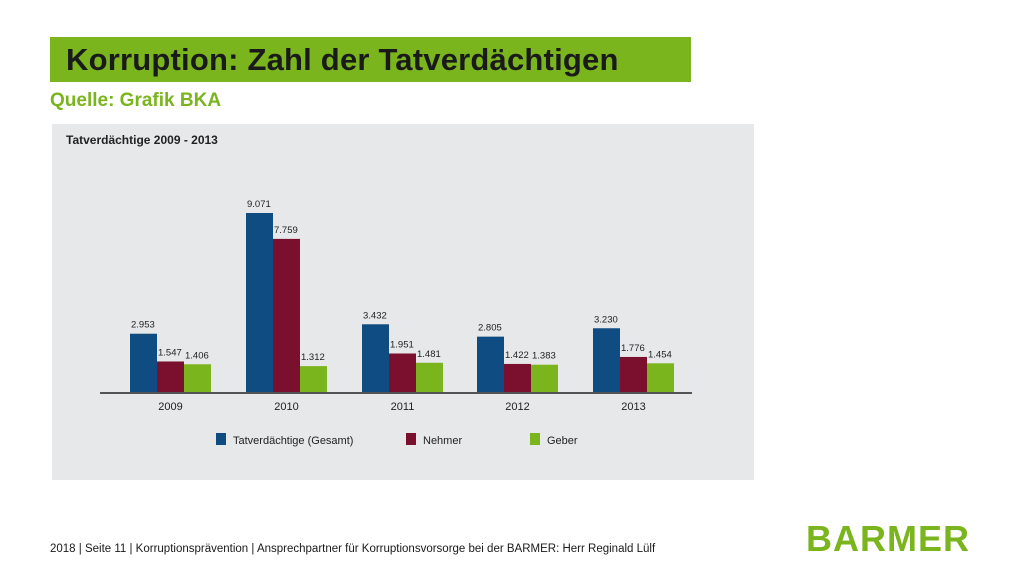  Describe the element at coordinates (293, 441) in the screenshot. I see `legend-label-tatverd-chtige-gesamt: Tatverdächtige (Gesamt)` at that location.